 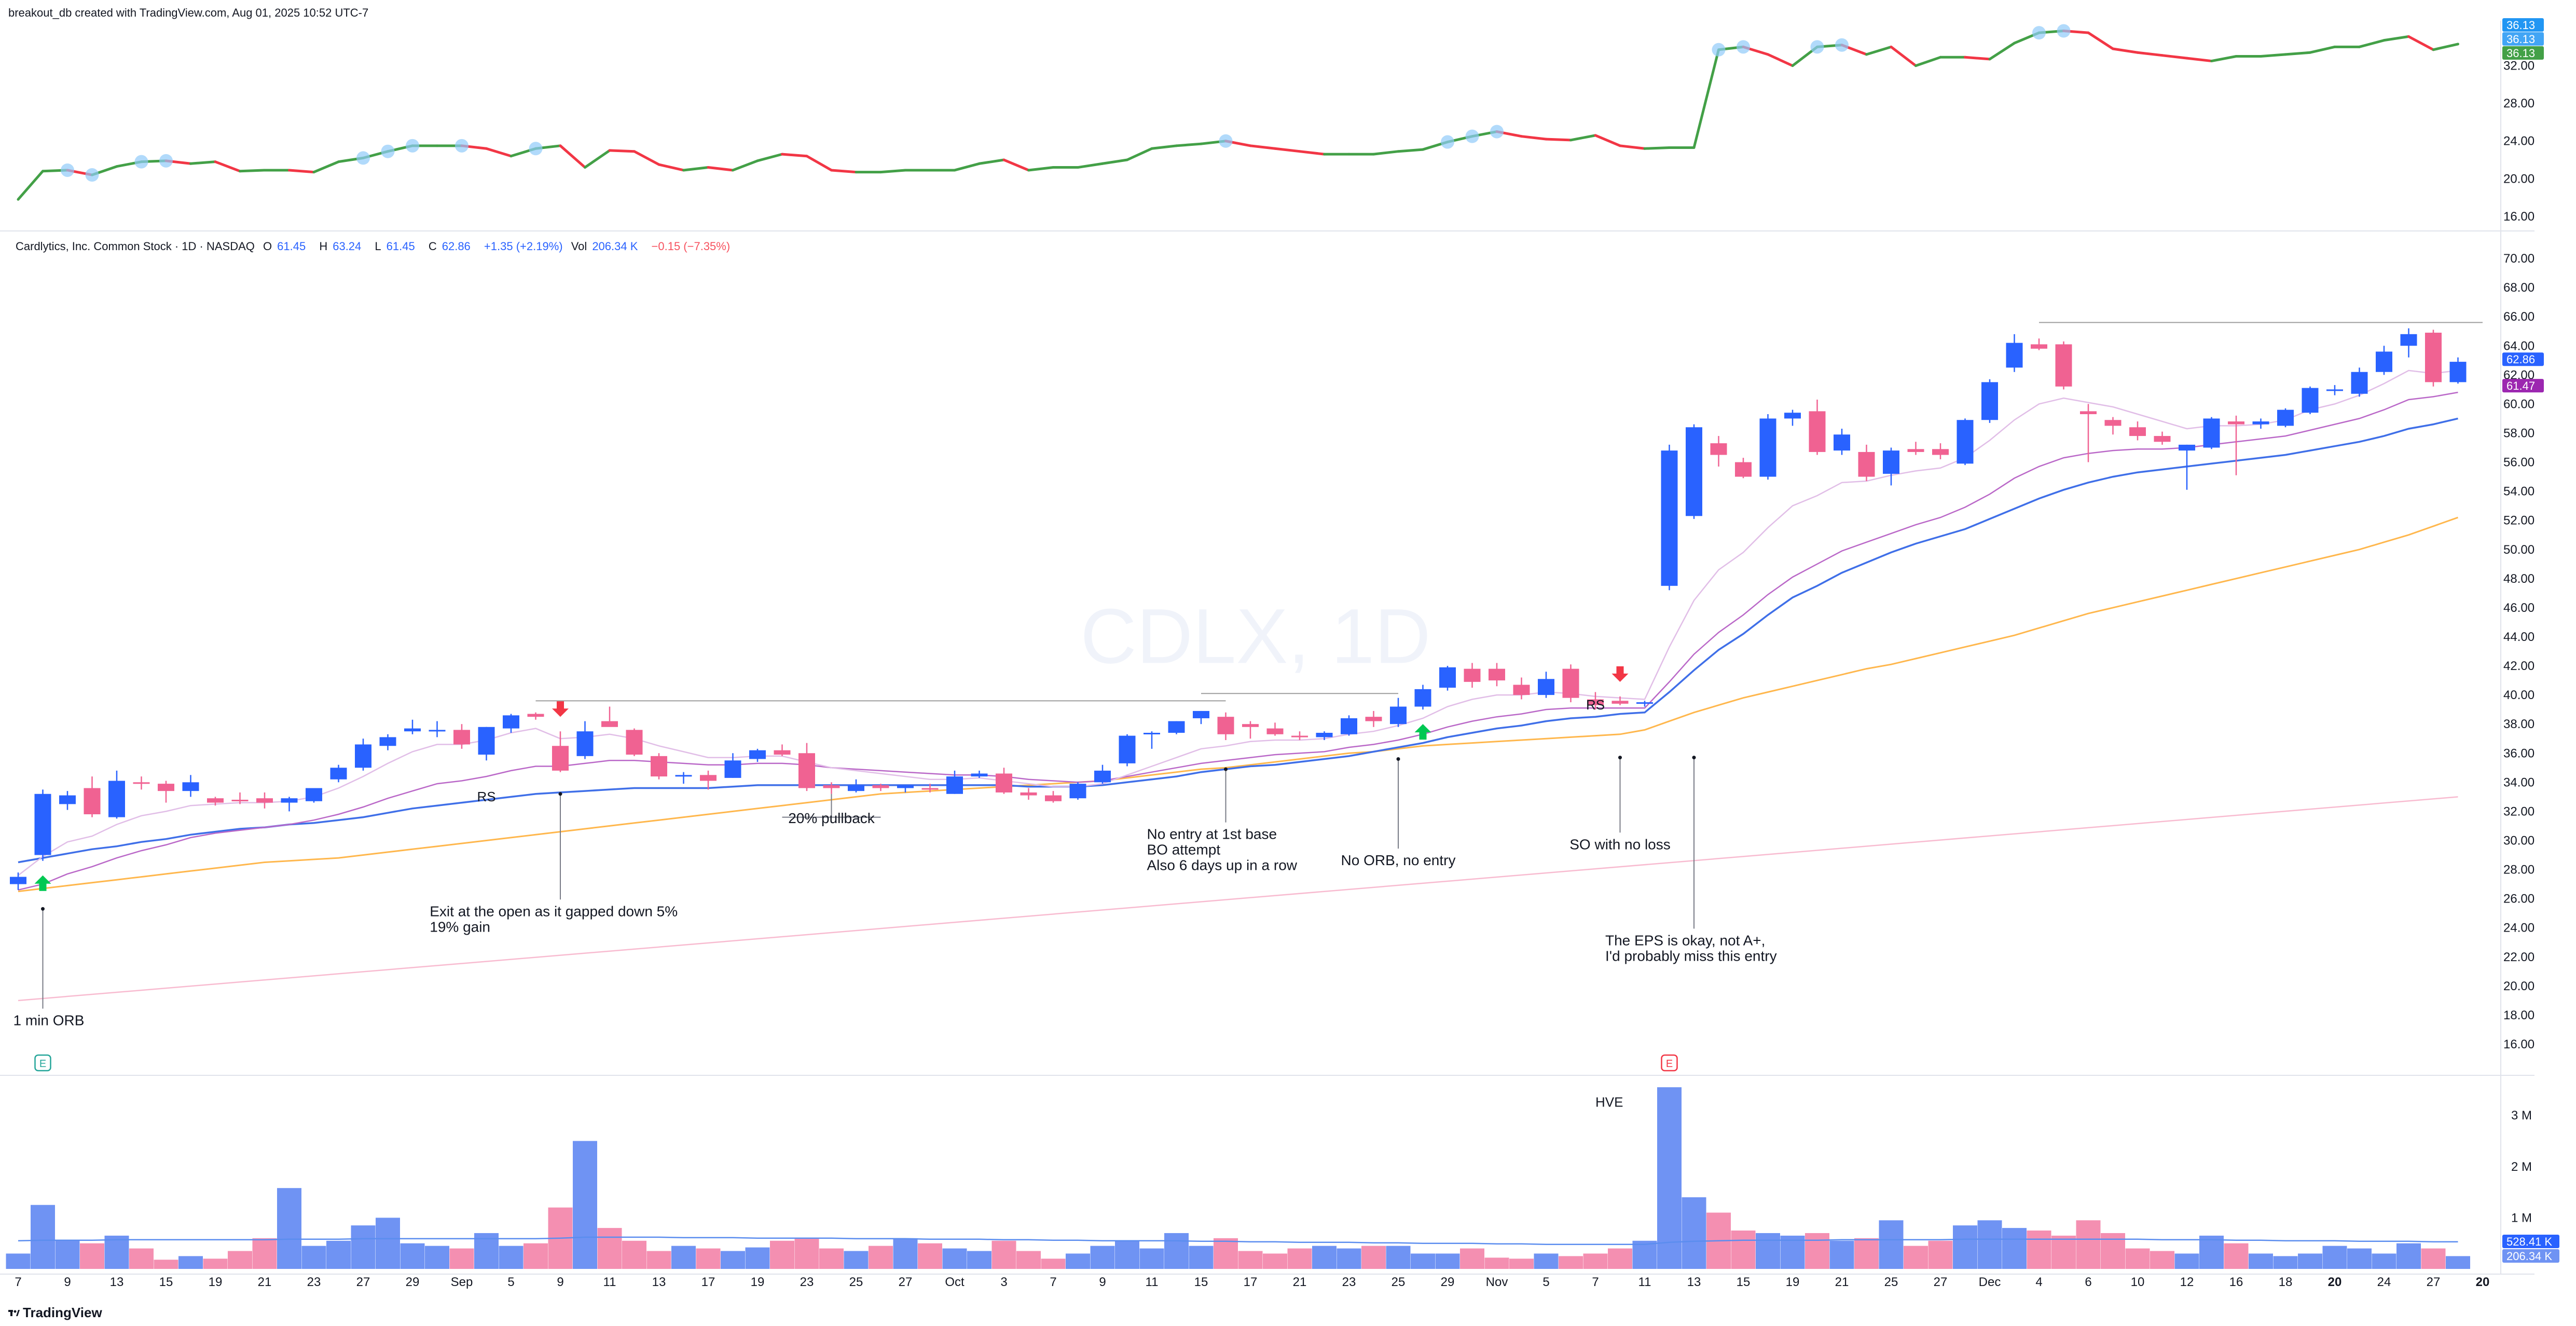 What do you see at coordinates (2236, 1282) in the screenshot?
I see `time-axis-tick: 16` at bounding box center [2236, 1282].